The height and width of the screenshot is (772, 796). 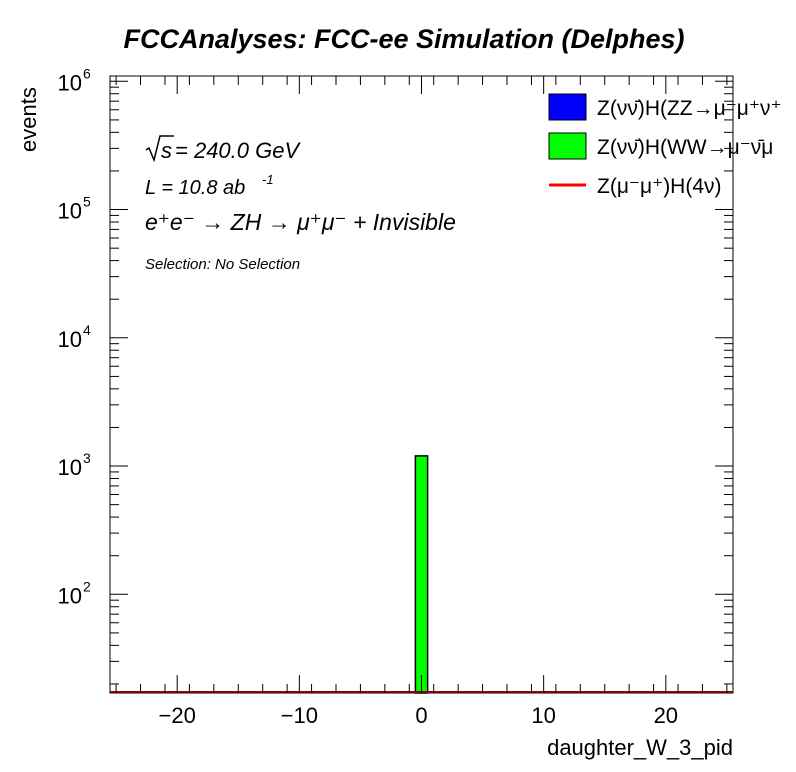 What do you see at coordinates (268, 179) in the screenshot?
I see `luminosity-exponent: -1` at bounding box center [268, 179].